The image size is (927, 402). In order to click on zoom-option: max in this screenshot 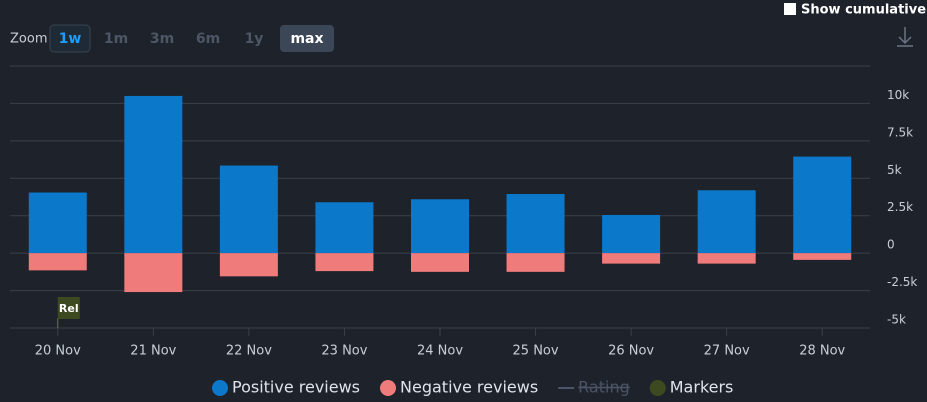, I will do `click(306, 39)`.